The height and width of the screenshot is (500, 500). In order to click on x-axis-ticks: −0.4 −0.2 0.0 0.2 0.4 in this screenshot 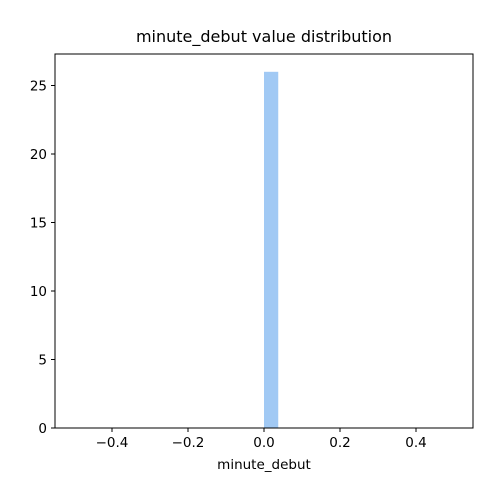, I will do `click(261, 439)`.